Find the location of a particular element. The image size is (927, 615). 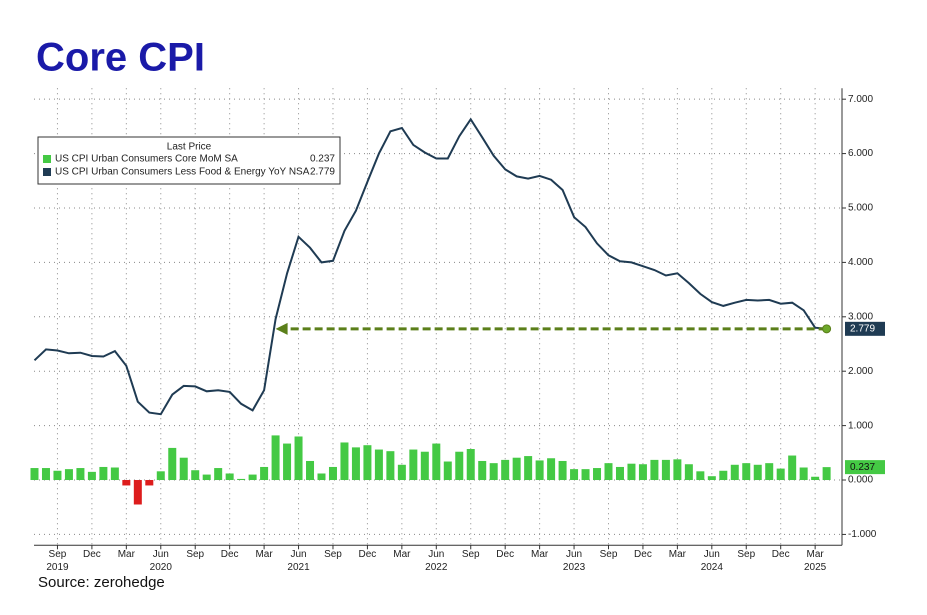

legend-swatch is located at coordinates (47, 159).